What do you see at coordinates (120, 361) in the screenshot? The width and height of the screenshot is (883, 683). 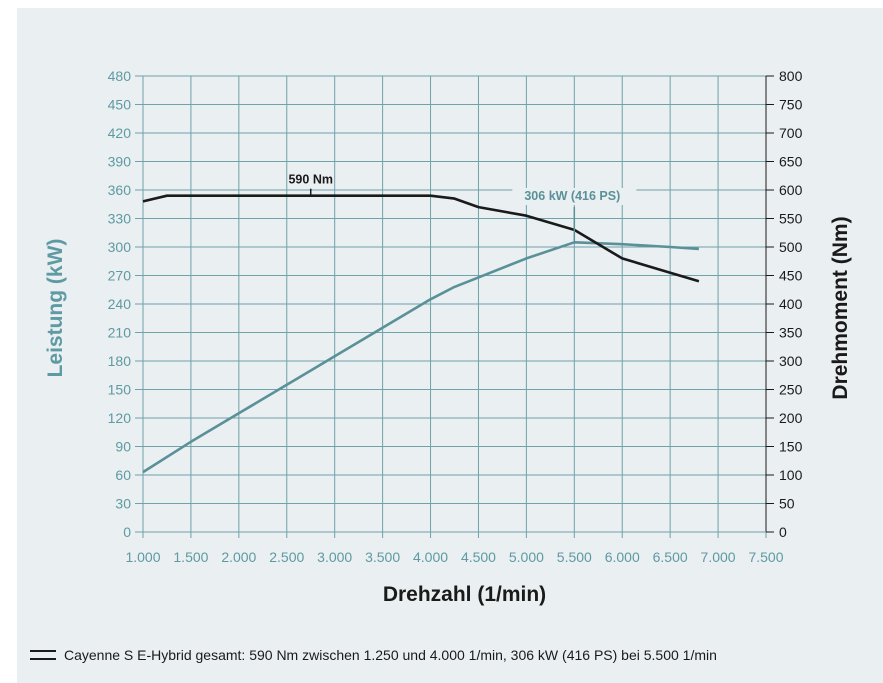 I see `y-left-tick-label: 180` at bounding box center [120, 361].